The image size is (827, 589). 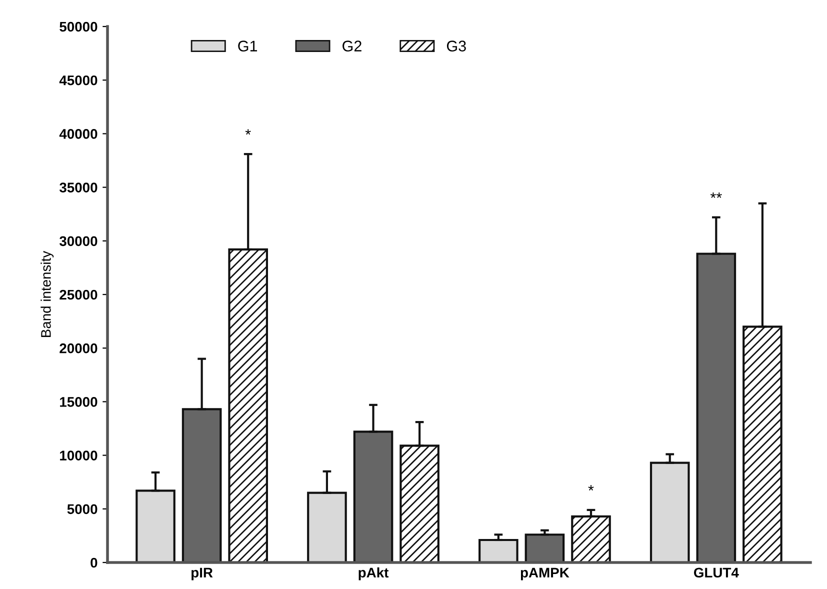 What do you see at coordinates (82, 509) in the screenshot?
I see `y-tick-label: 5000` at bounding box center [82, 509].